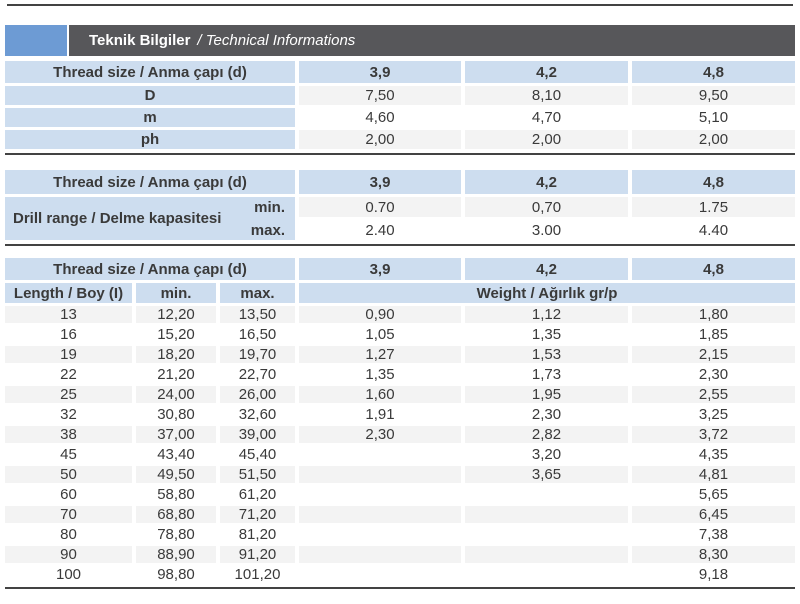 Image resolution: width=800 pixels, height=604 pixels. What do you see at coordinates (68, 454) in the screenshot?
I see `length-cell: 45` at bounding box center [68, 454].